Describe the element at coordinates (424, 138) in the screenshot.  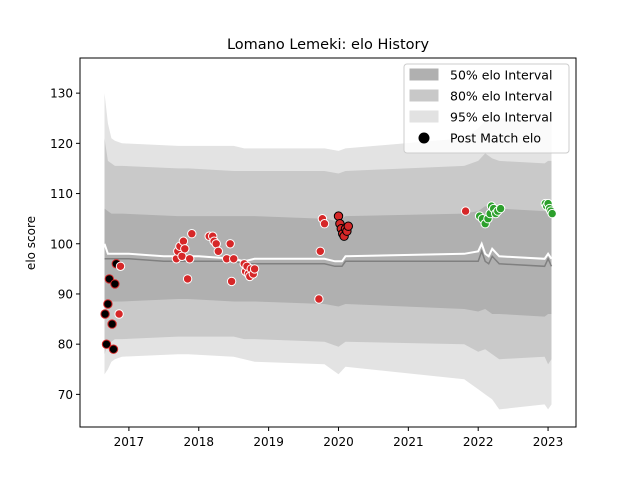
I see `legend-marker` at that location.